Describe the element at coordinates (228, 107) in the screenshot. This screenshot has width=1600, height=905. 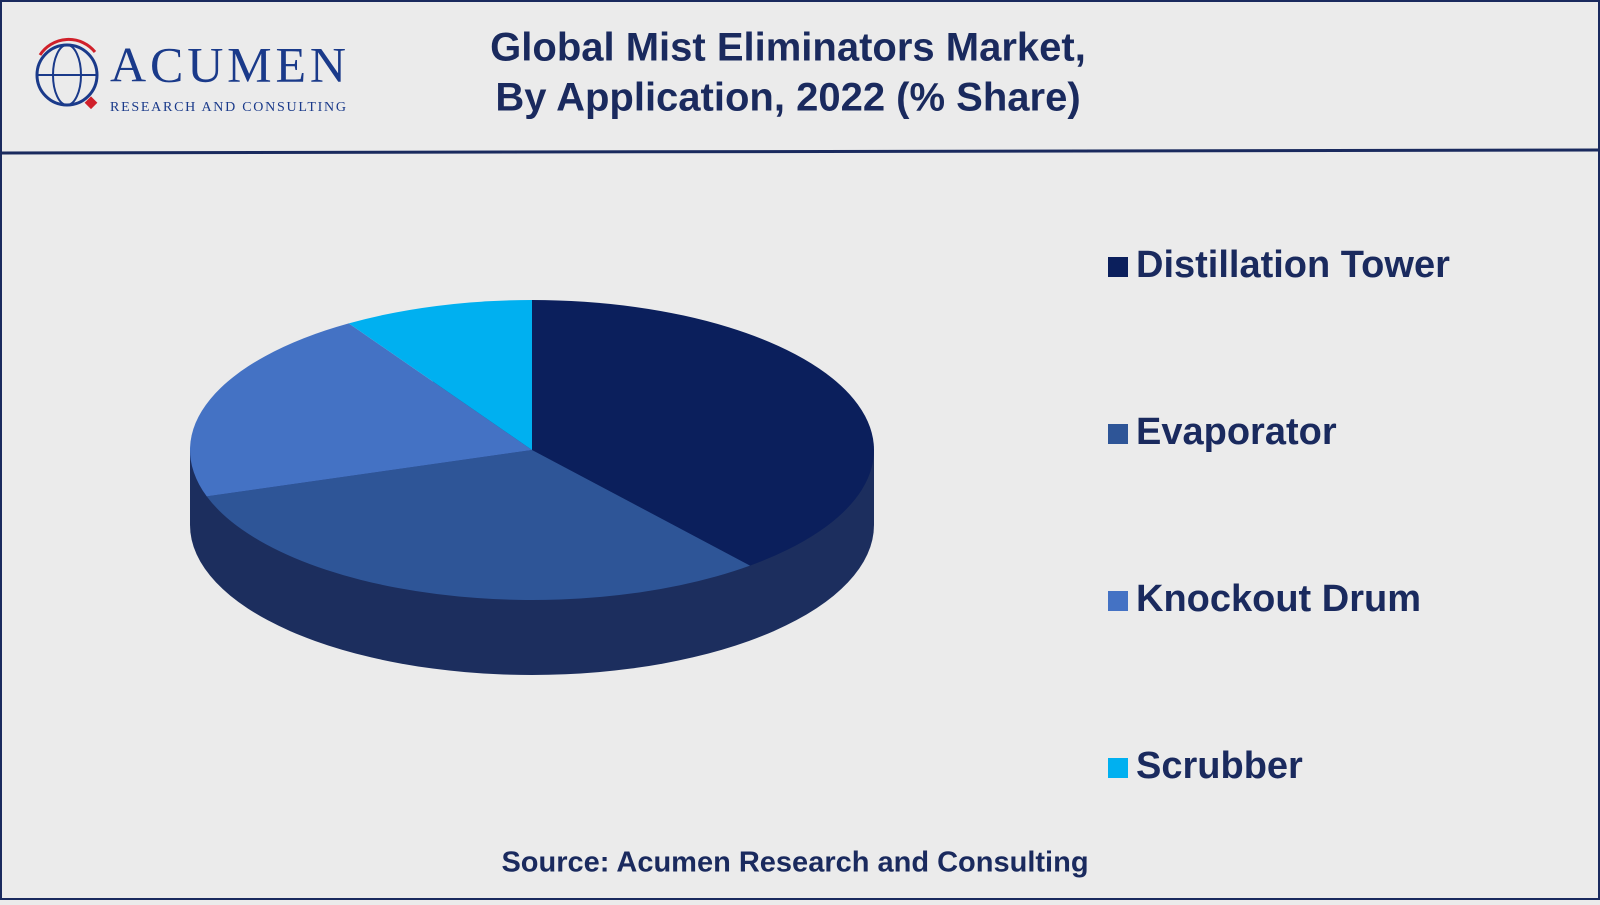
I see `logo-tagline: RESEARCH AND CONSULTING` at that location.